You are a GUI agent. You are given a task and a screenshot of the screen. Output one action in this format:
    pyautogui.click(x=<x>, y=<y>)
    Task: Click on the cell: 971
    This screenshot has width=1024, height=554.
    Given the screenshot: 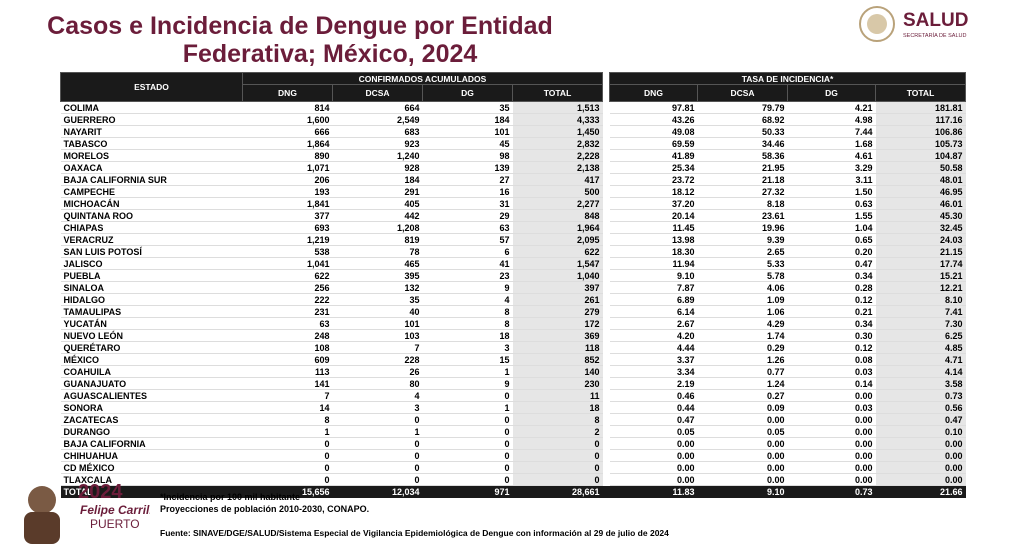 What is the action you would take?
    pyautogui.click(x=467, y=491)
    